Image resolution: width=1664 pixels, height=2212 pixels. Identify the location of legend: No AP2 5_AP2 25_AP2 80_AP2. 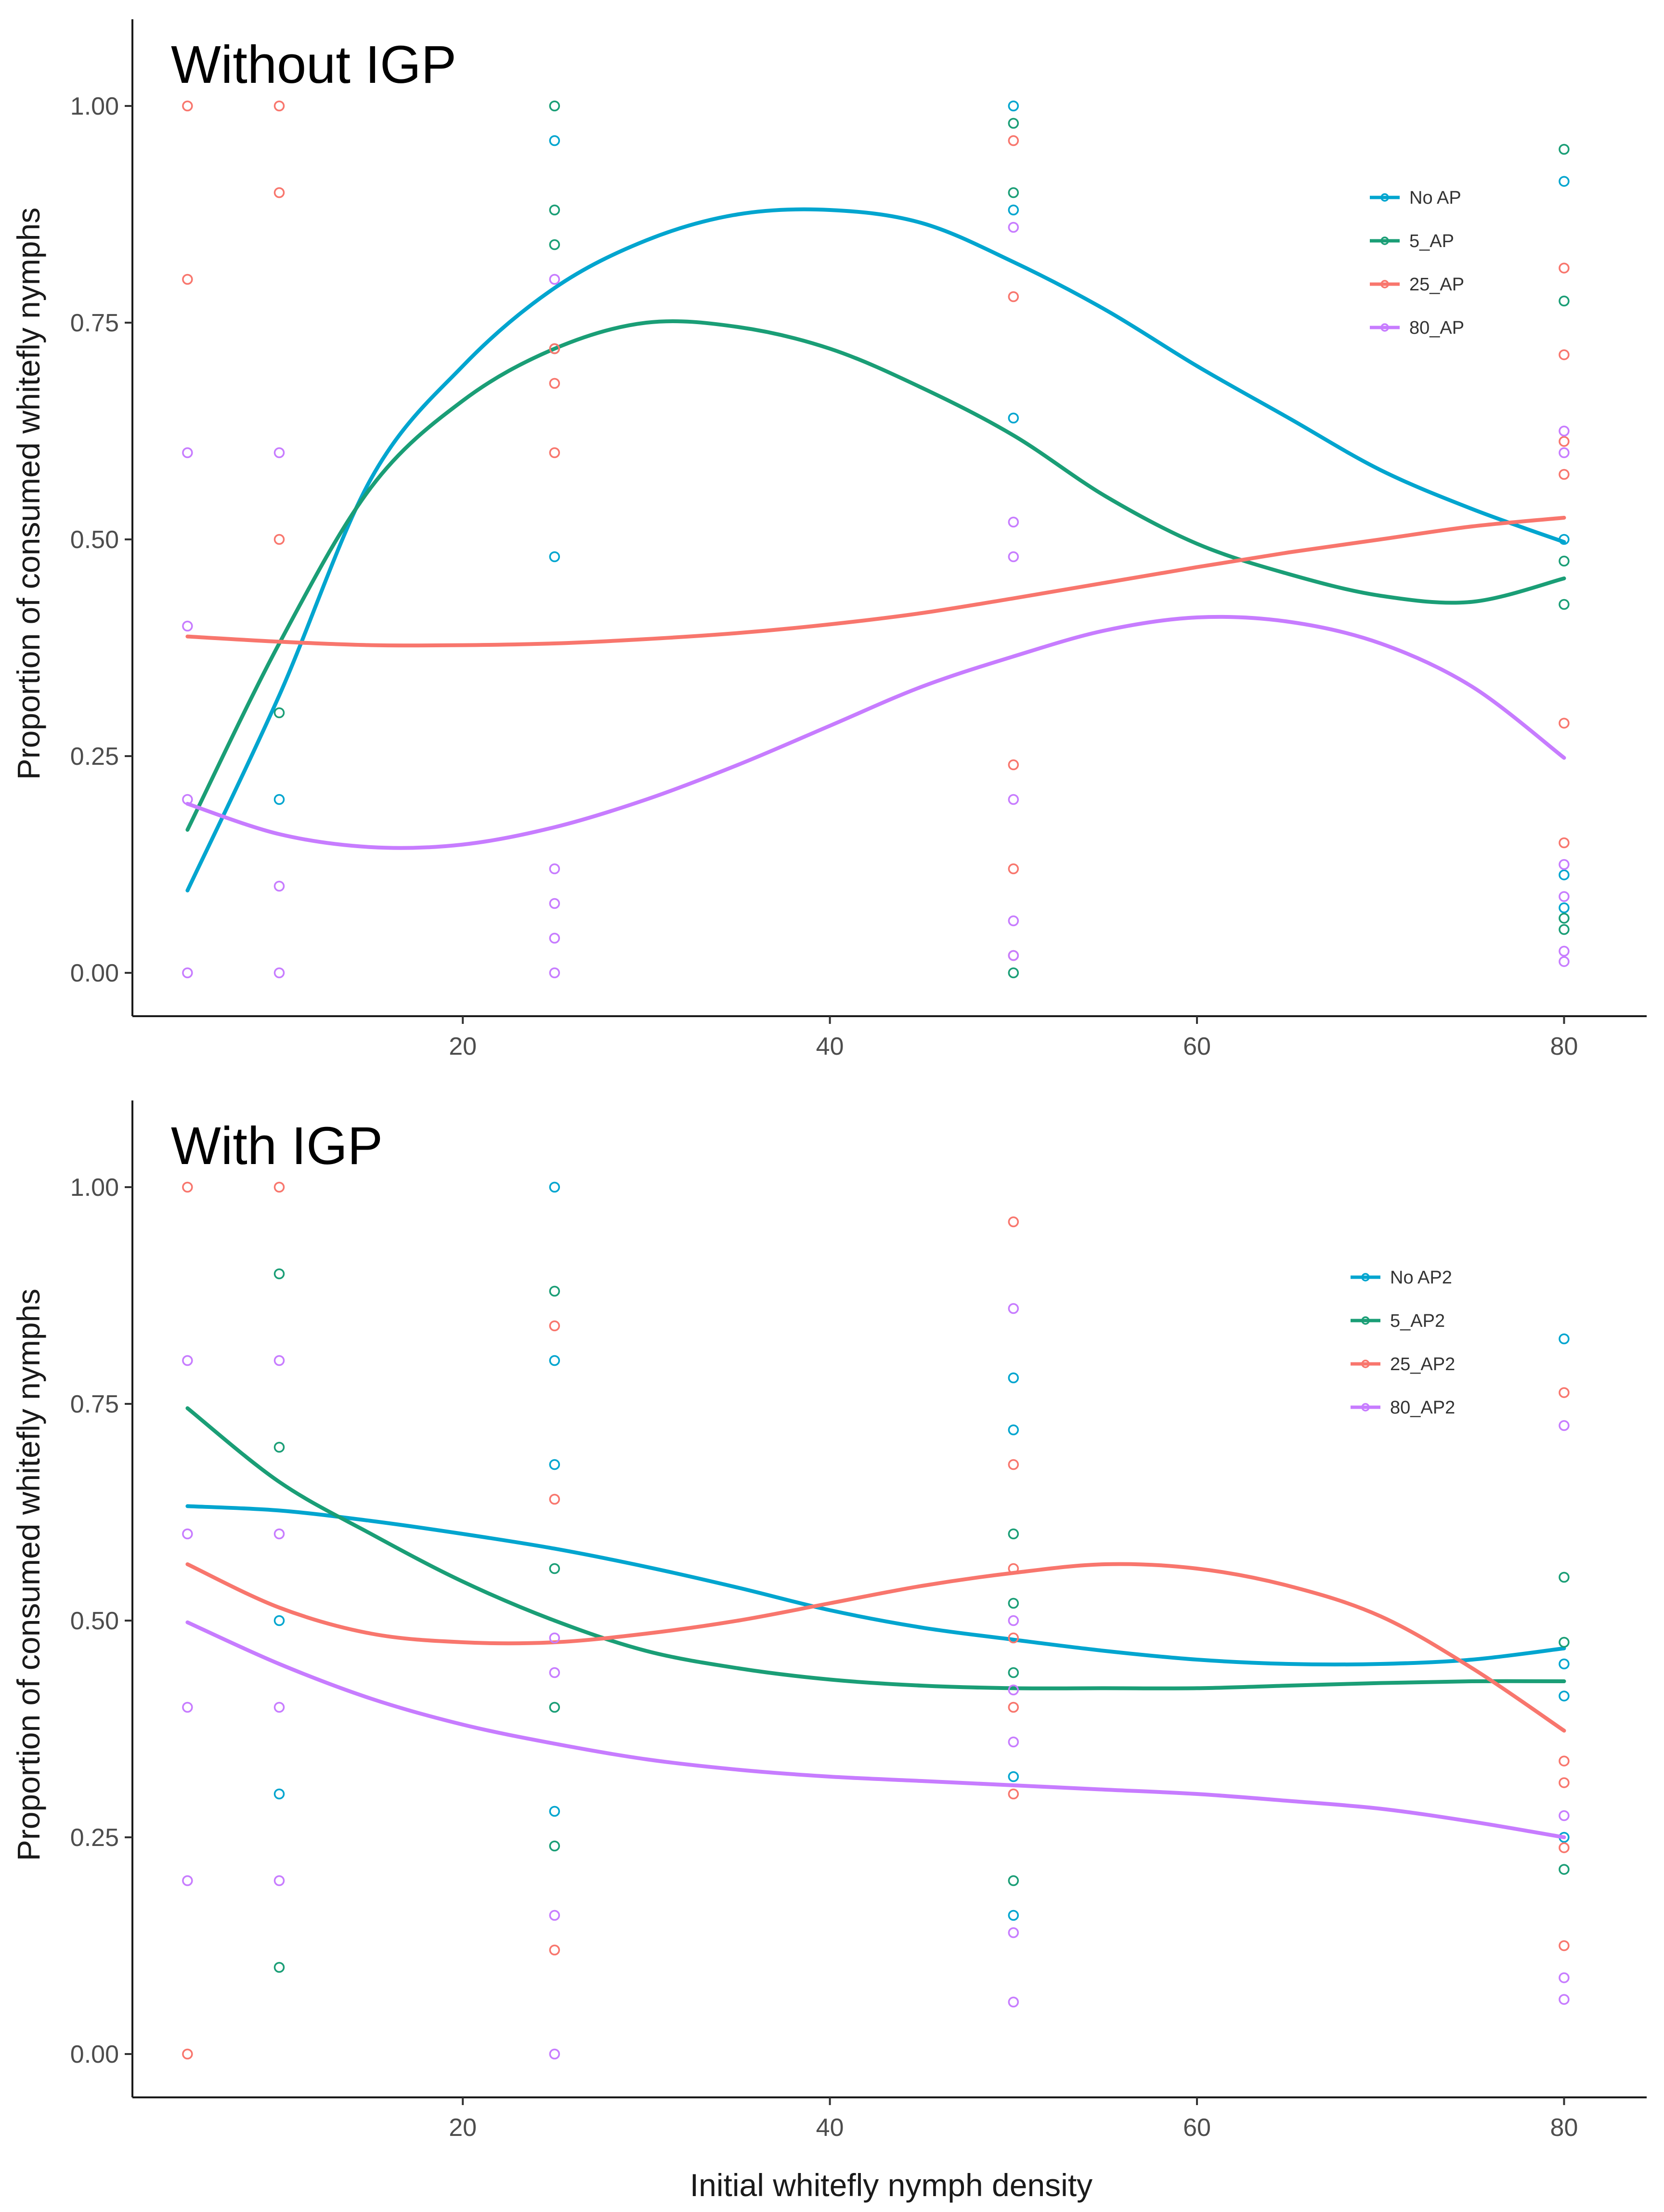
(1403, 1343).